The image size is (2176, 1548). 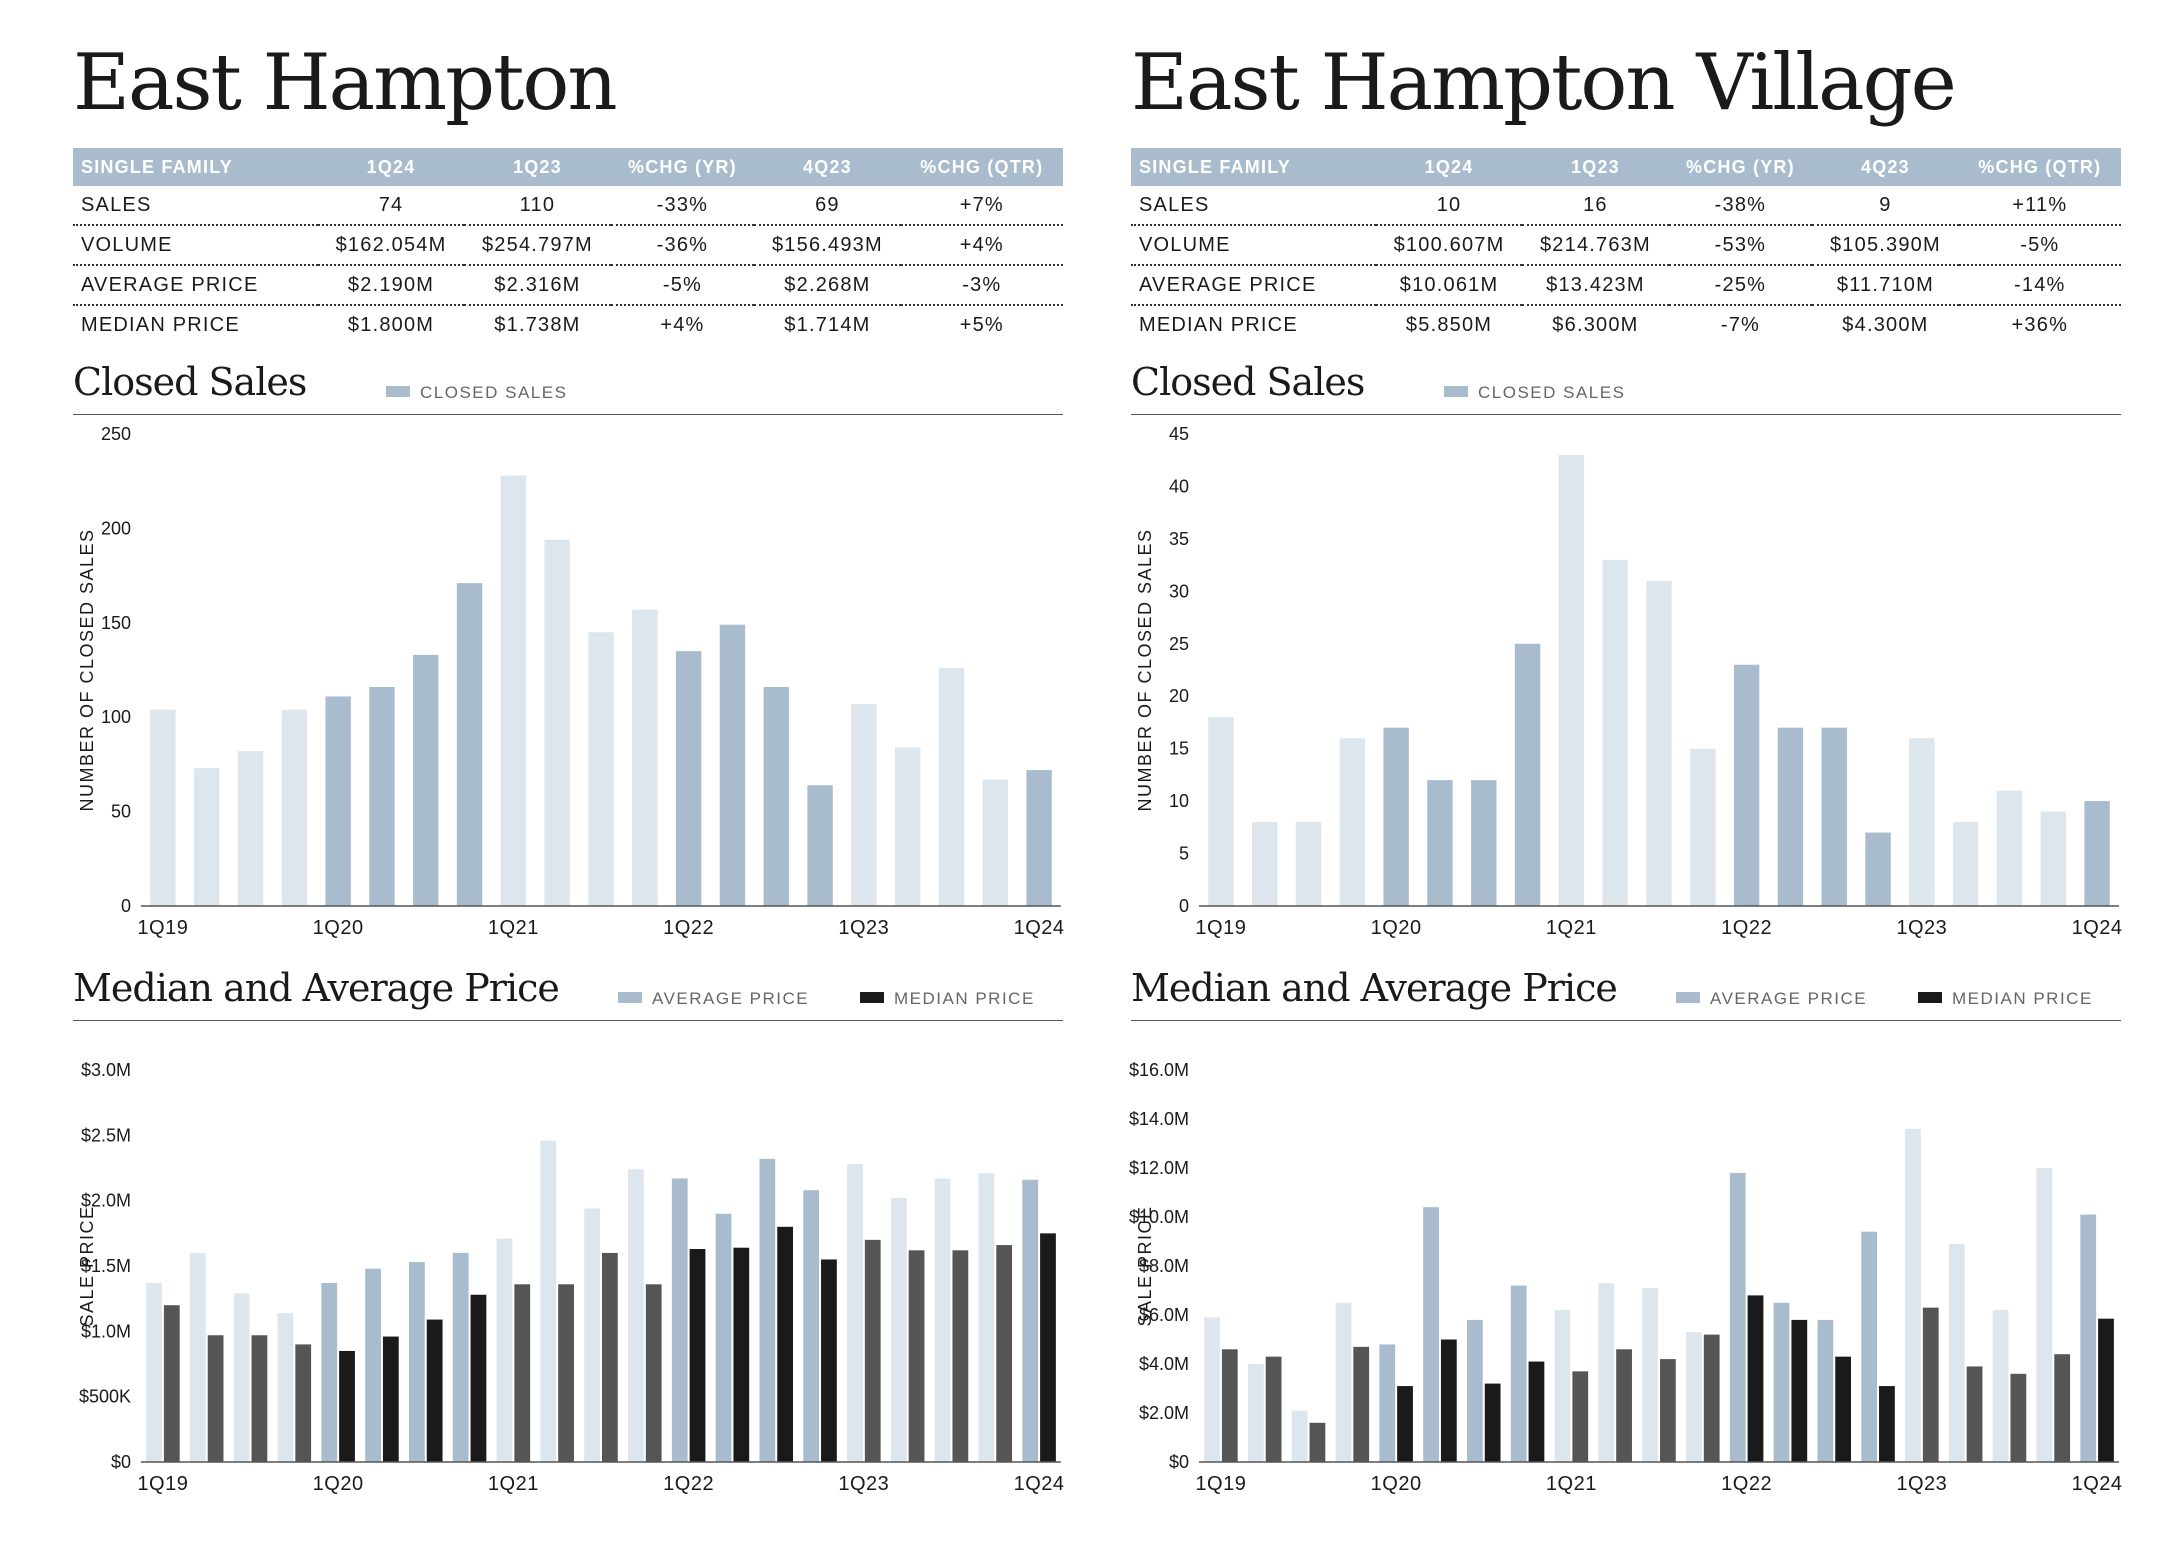 I want to click on cell: $2.316M, so click(x=537, y=285).